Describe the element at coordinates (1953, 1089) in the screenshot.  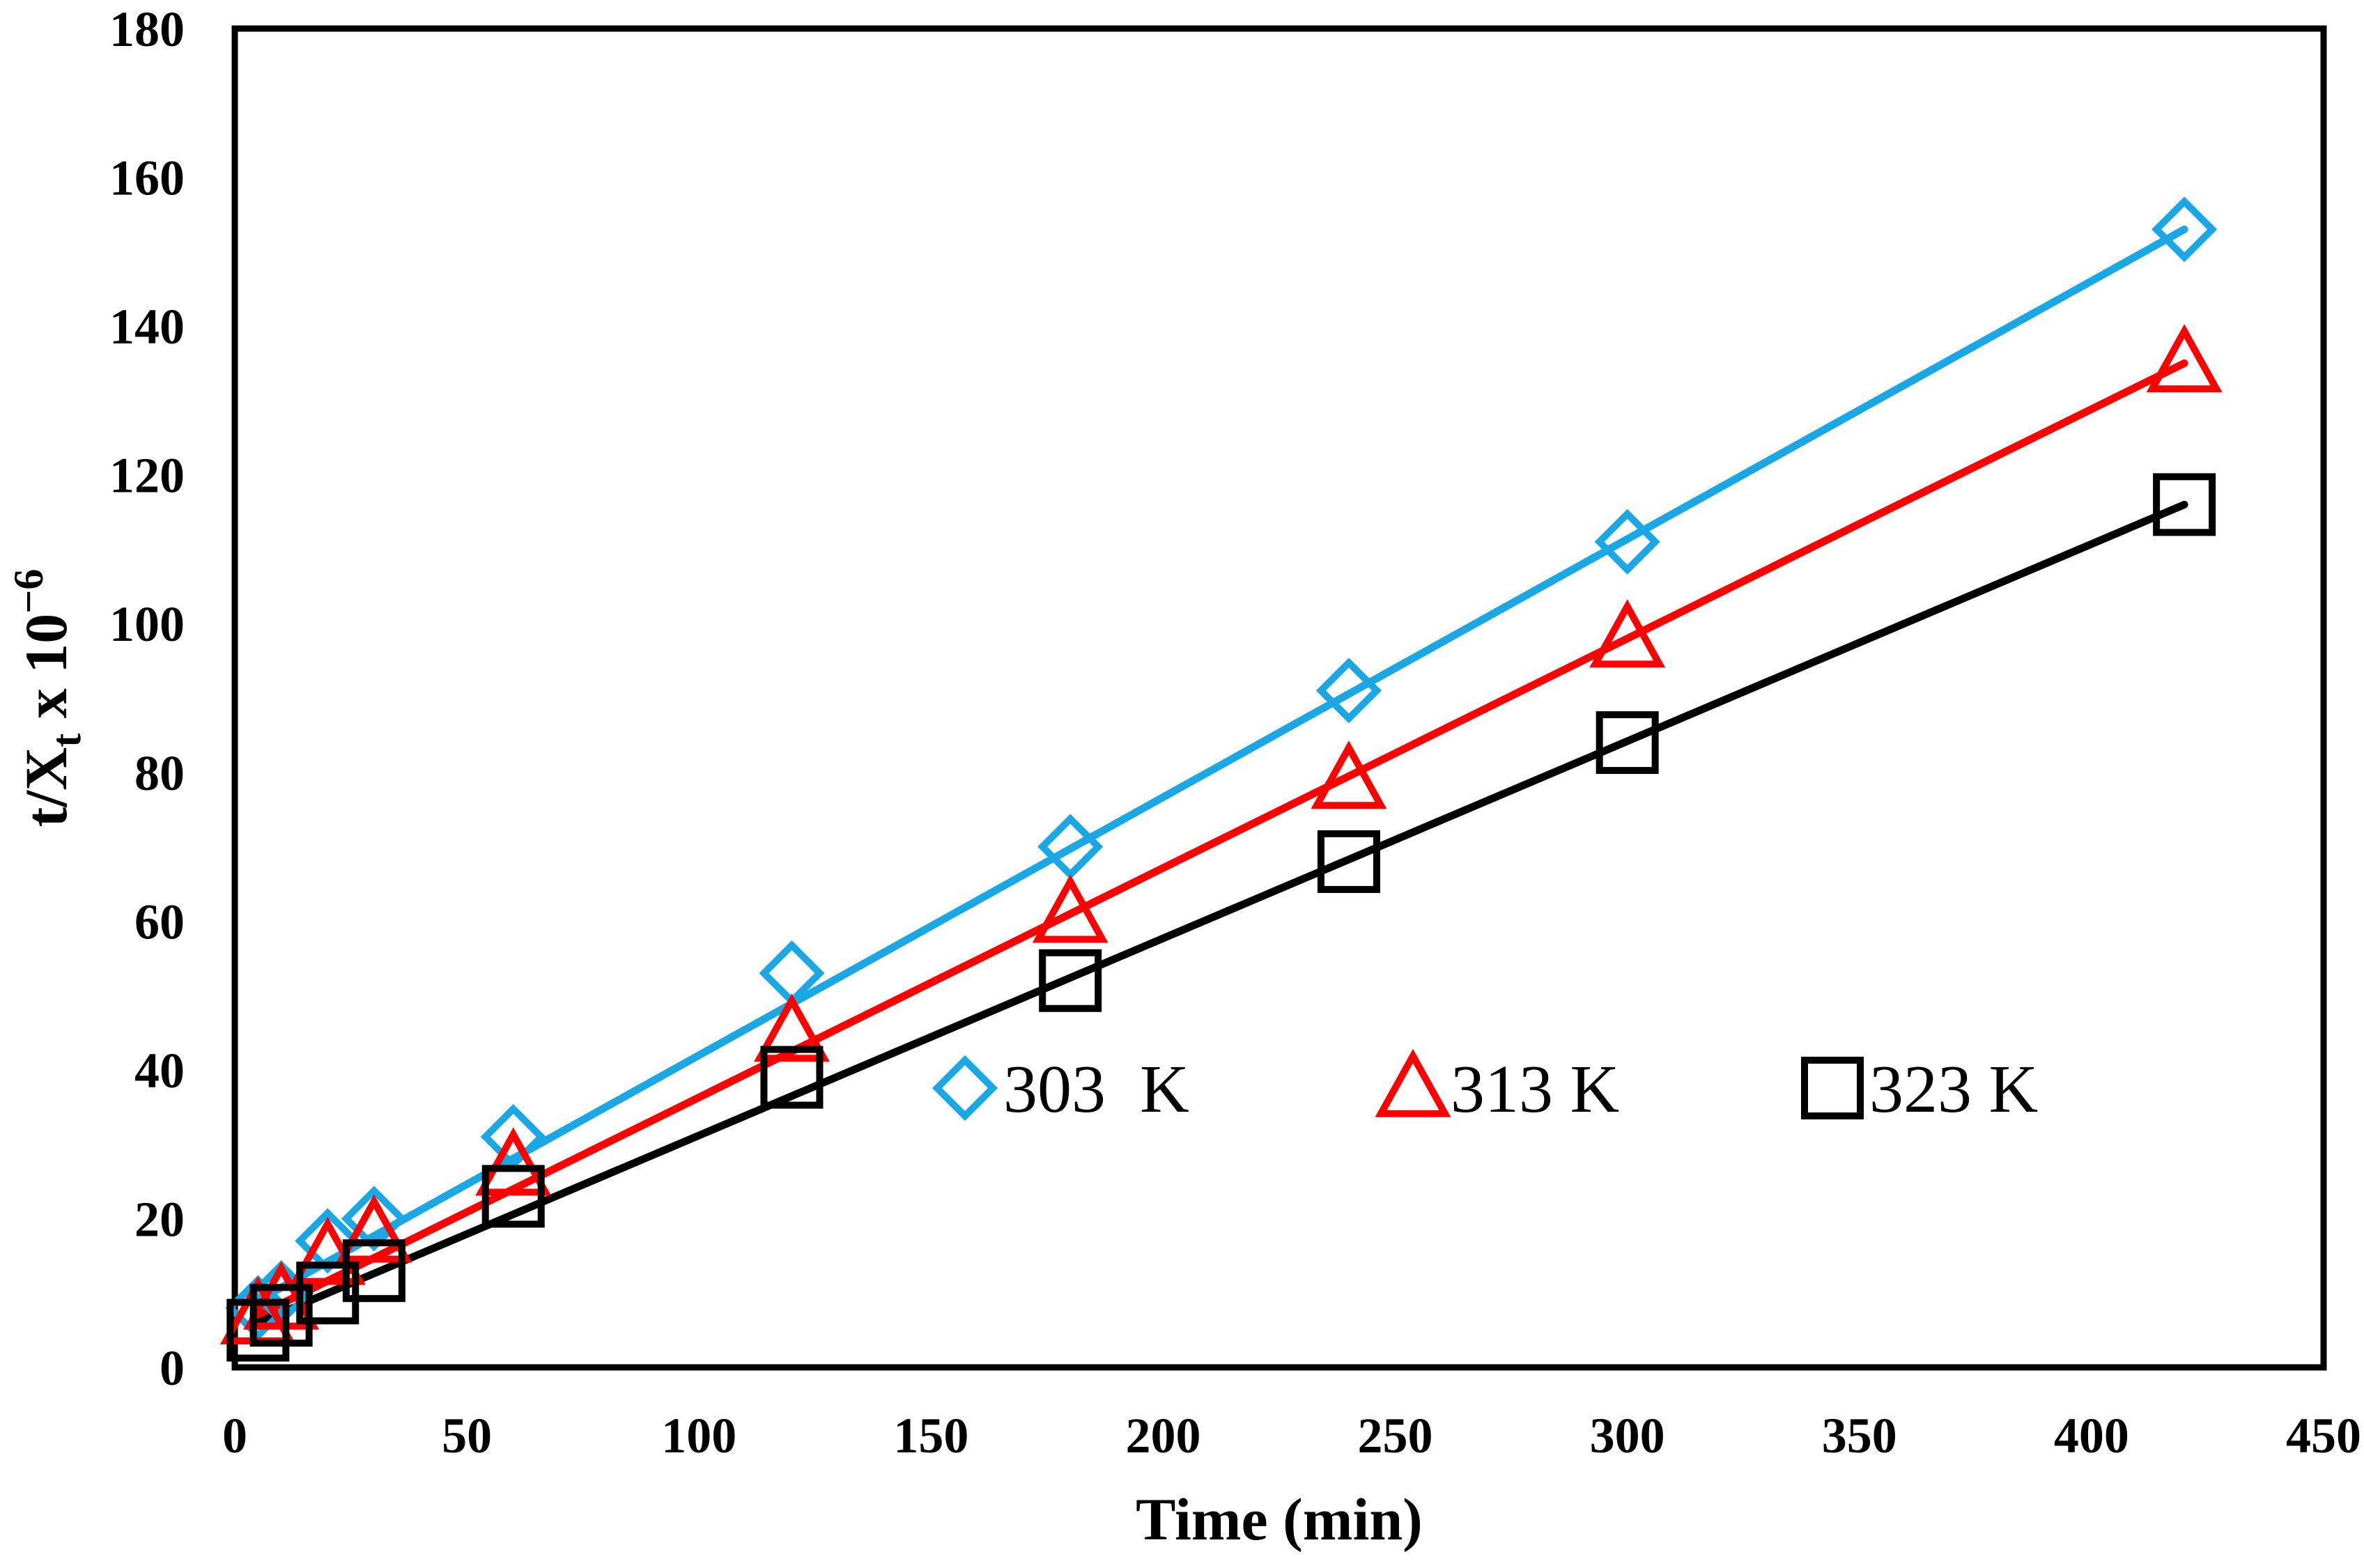
I see `legend-label: 323 K` at that location.